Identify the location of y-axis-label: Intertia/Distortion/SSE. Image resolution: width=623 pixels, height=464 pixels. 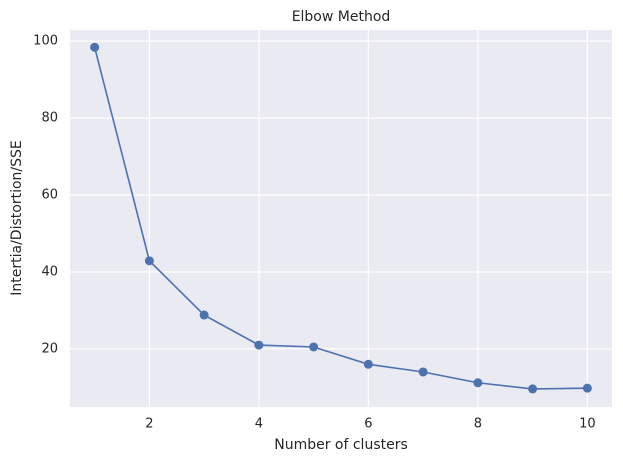
(17, 217).